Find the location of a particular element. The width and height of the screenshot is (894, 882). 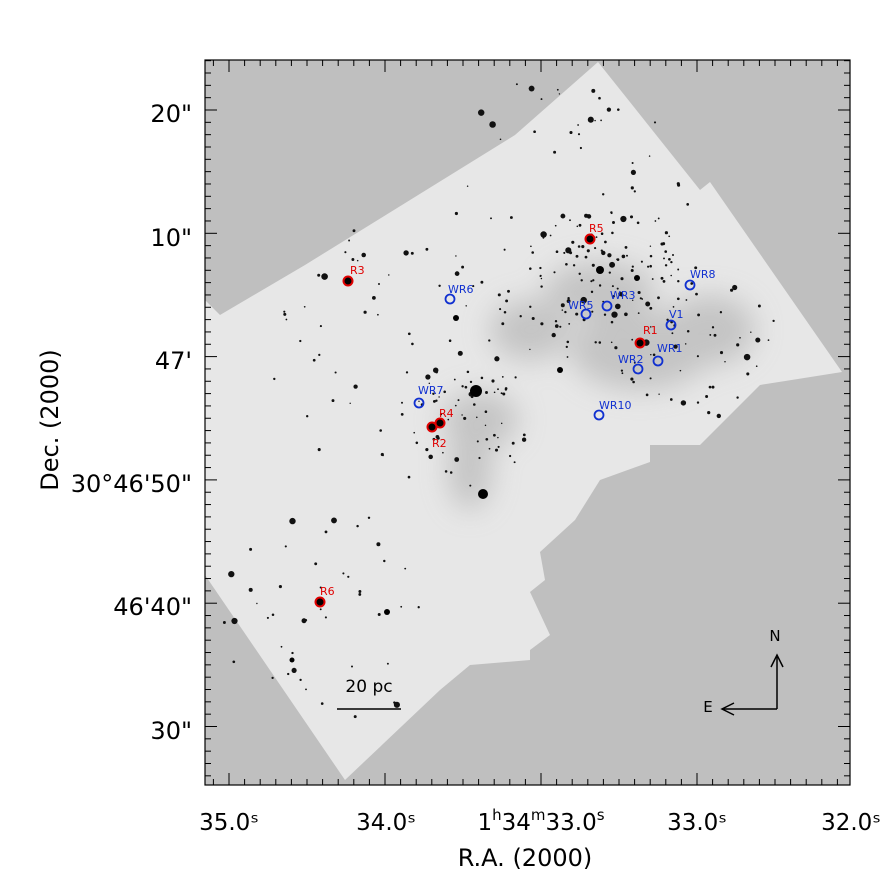

red-marker-r5 is located at coordinates (590, 239).